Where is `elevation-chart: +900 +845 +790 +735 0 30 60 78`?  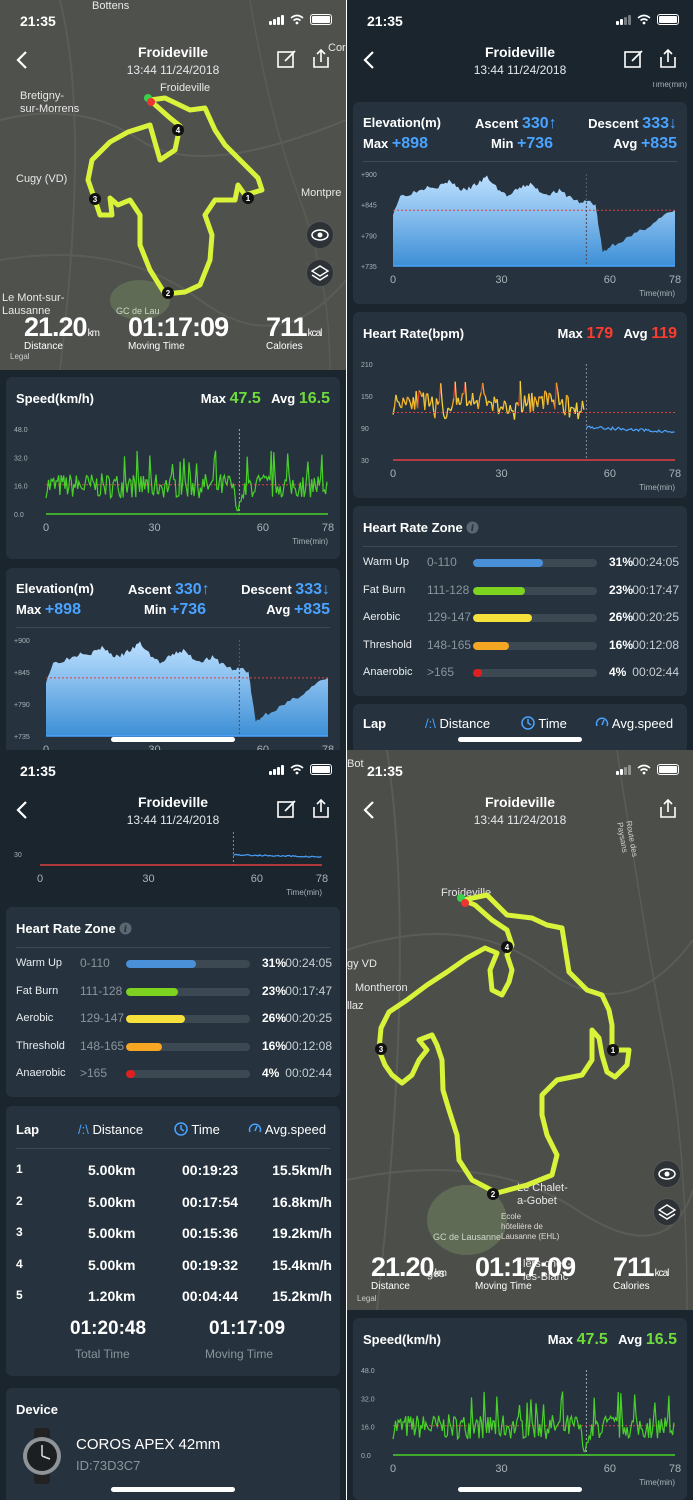
elevation-chart: +900 +845 +790 +735 0 30 60 78 is located at coordinates (173, 659).